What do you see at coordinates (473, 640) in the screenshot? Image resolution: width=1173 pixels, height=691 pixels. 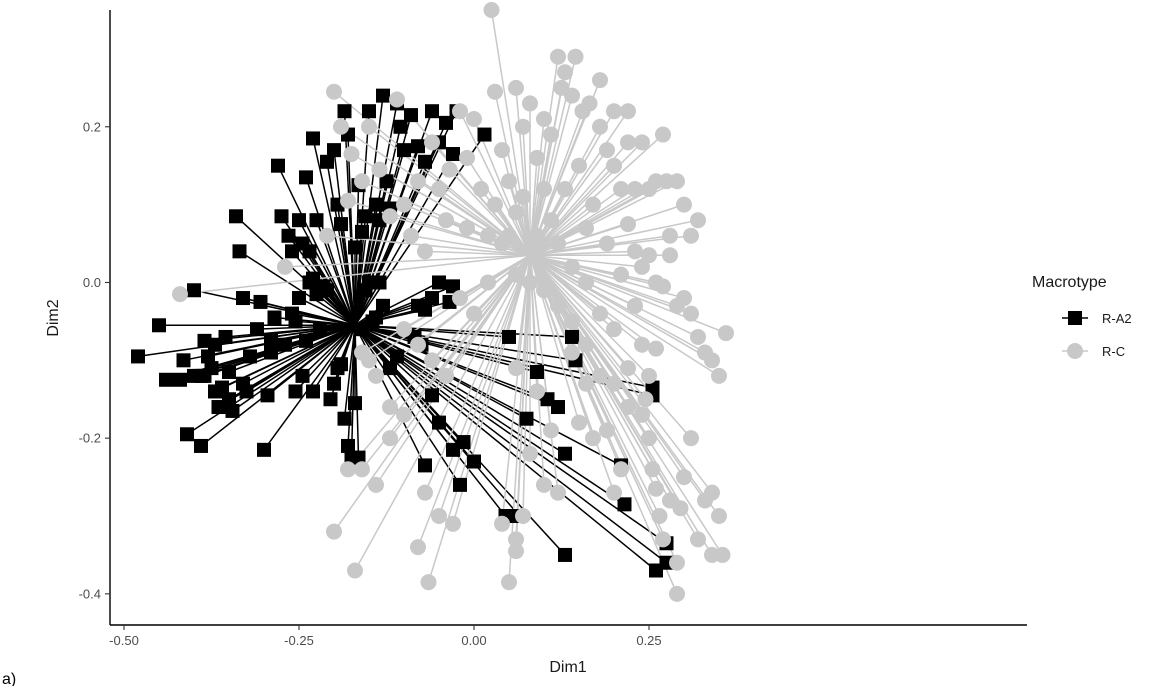 I see `x-tick-label: 0.00` at bounding box center [473, 640].